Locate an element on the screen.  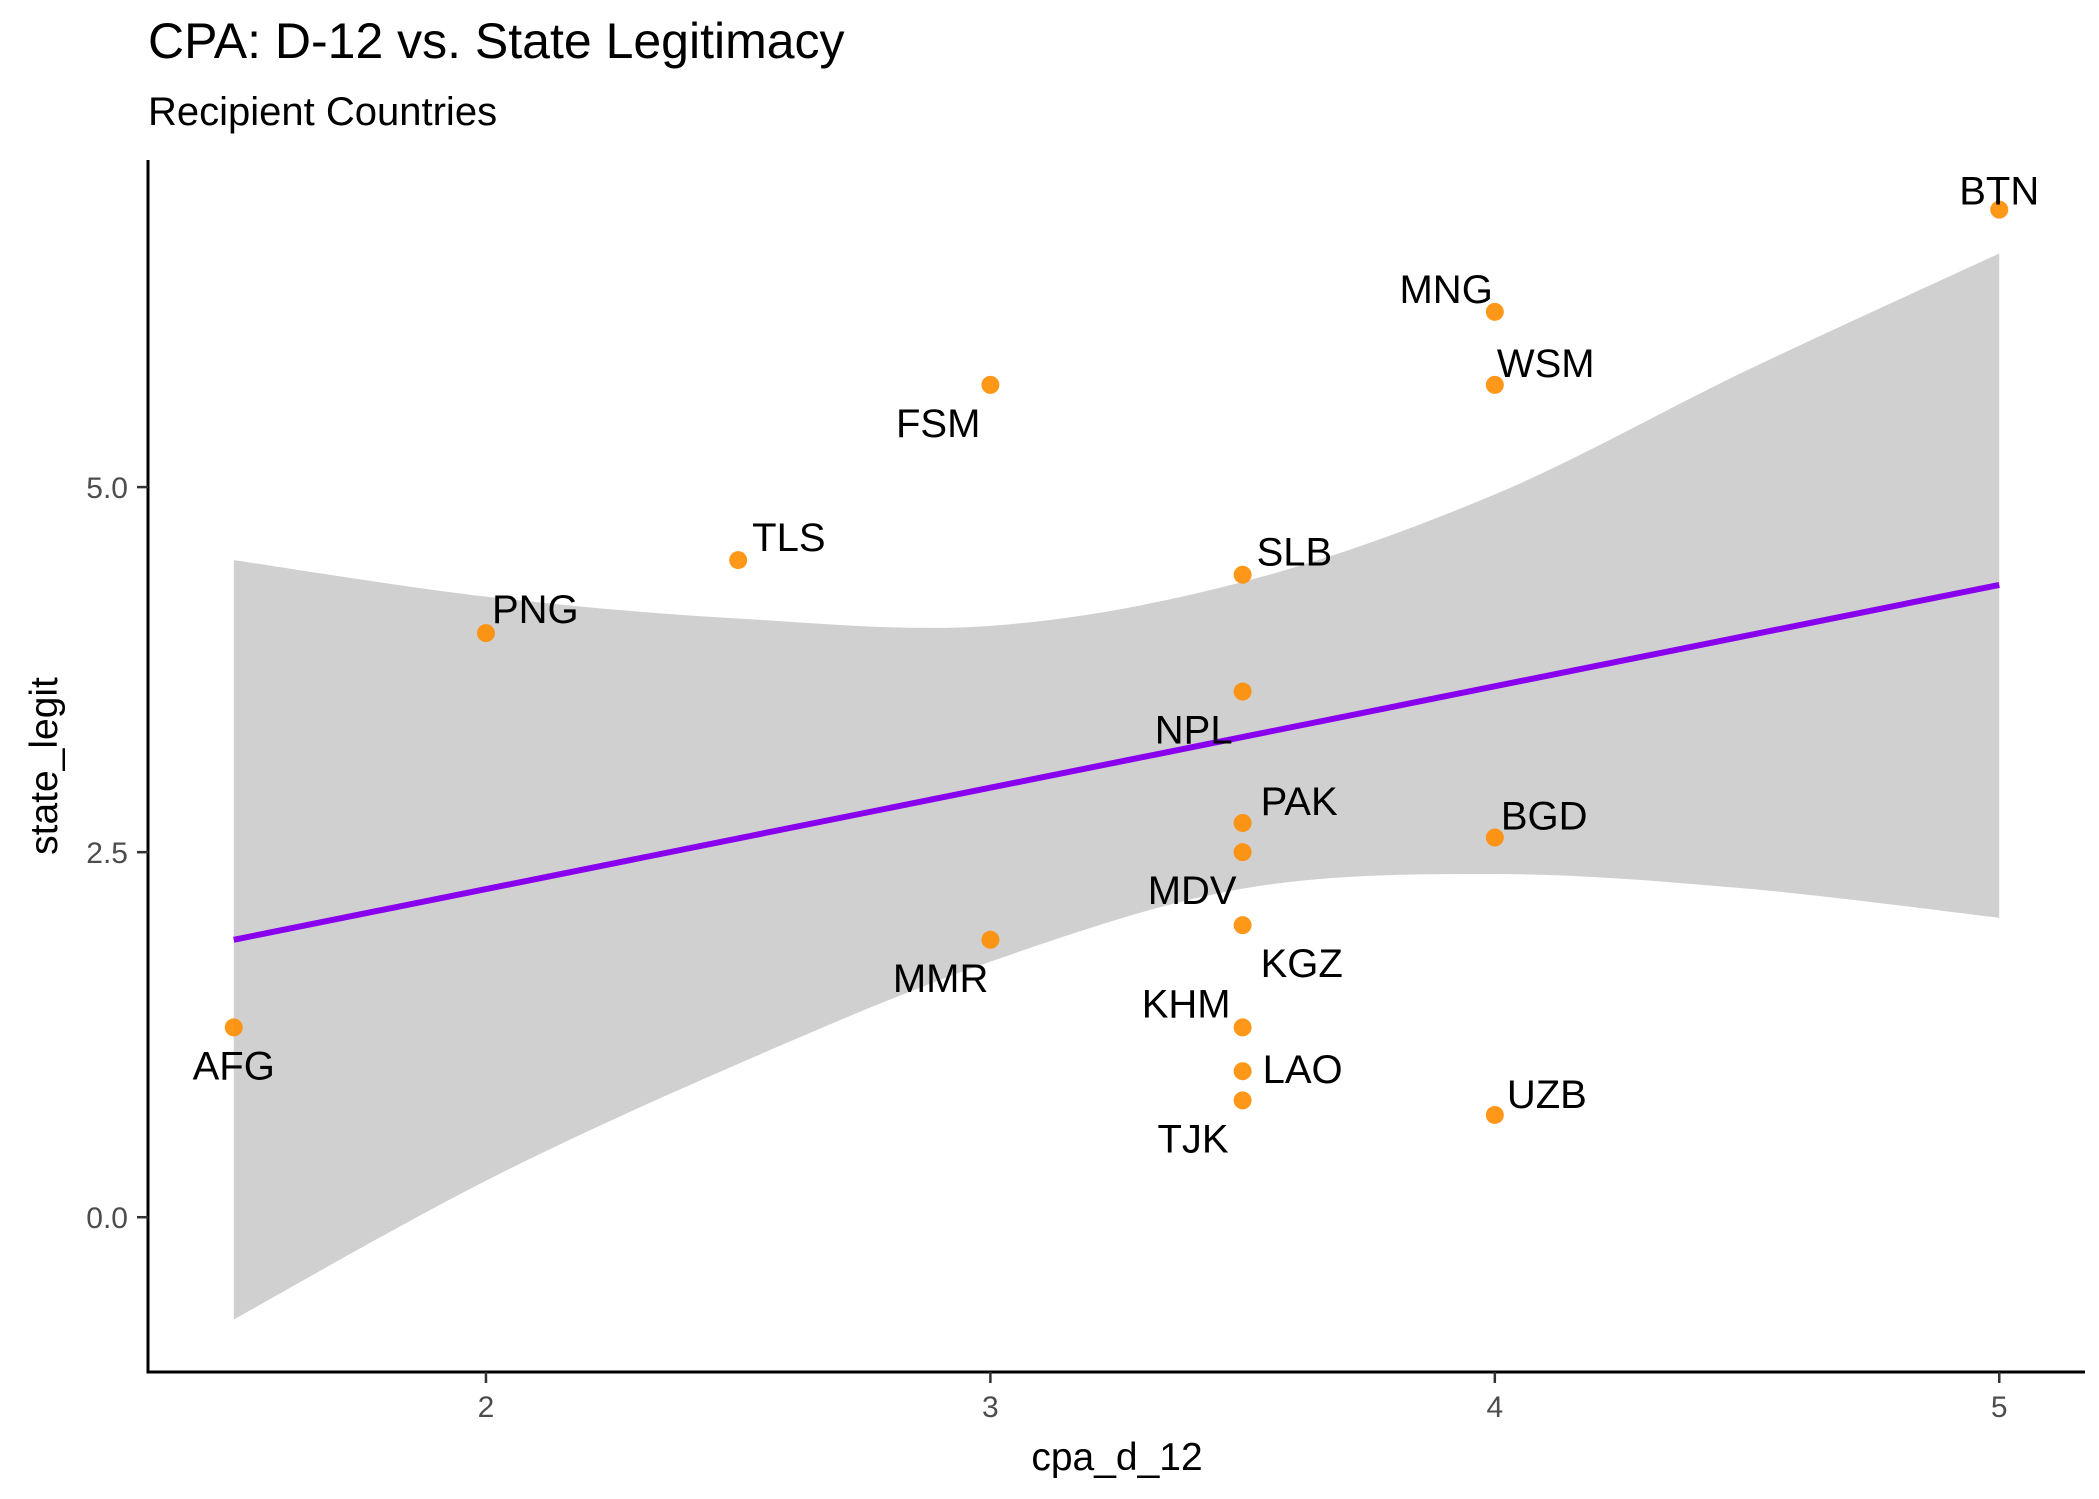
y-tick-label: 0.0 is located at coordinates (107, 1218).